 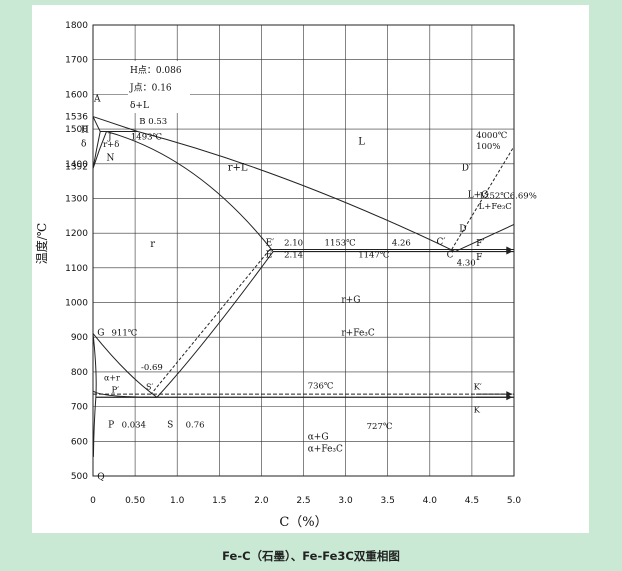 I want to click on label-point-P: P, so click(x=111, y=425).